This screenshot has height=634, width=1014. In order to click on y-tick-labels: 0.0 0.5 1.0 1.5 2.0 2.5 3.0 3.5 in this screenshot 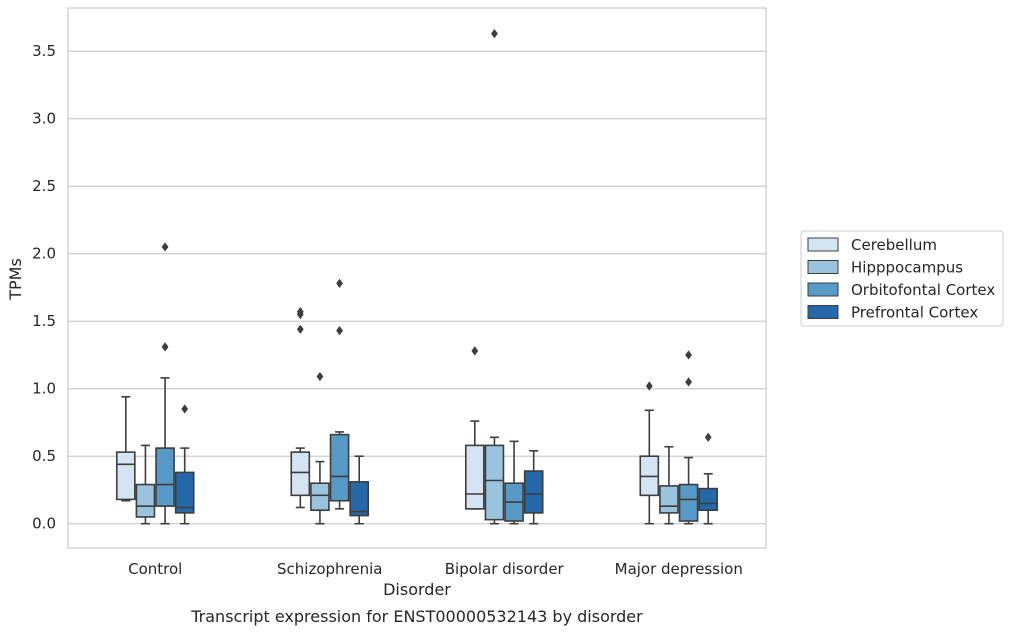, I will do `click(44, 287)`.